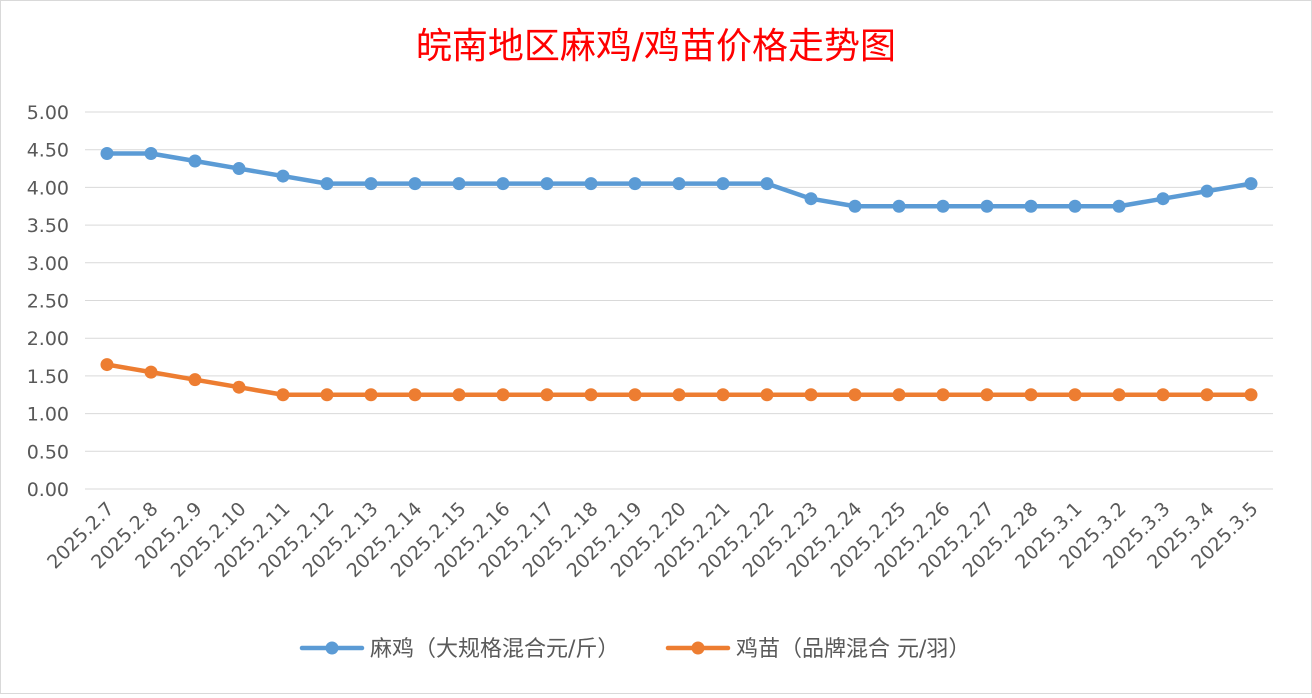 This screenshot has width=1312, height=698. What do you see at coordinates (48, 188) in the screenshot?
I see `y-tick-label: 4.00` at bounding box center [48, 188].